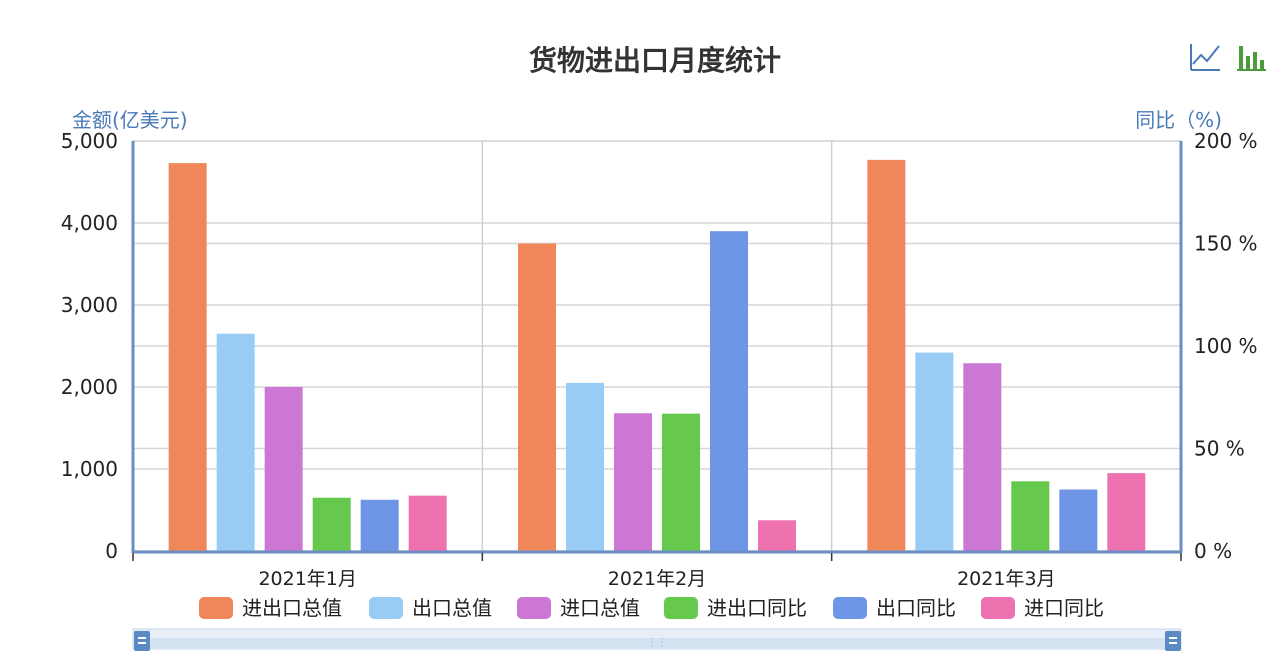 The image size is (1269, 661). What do you see at coordinates (651, 608) in the screenshot?
I see `legend: 进出口总值 出口总值 进口总值 进出口同比 出口同比 进口同比` at bounding box center [651, 608].